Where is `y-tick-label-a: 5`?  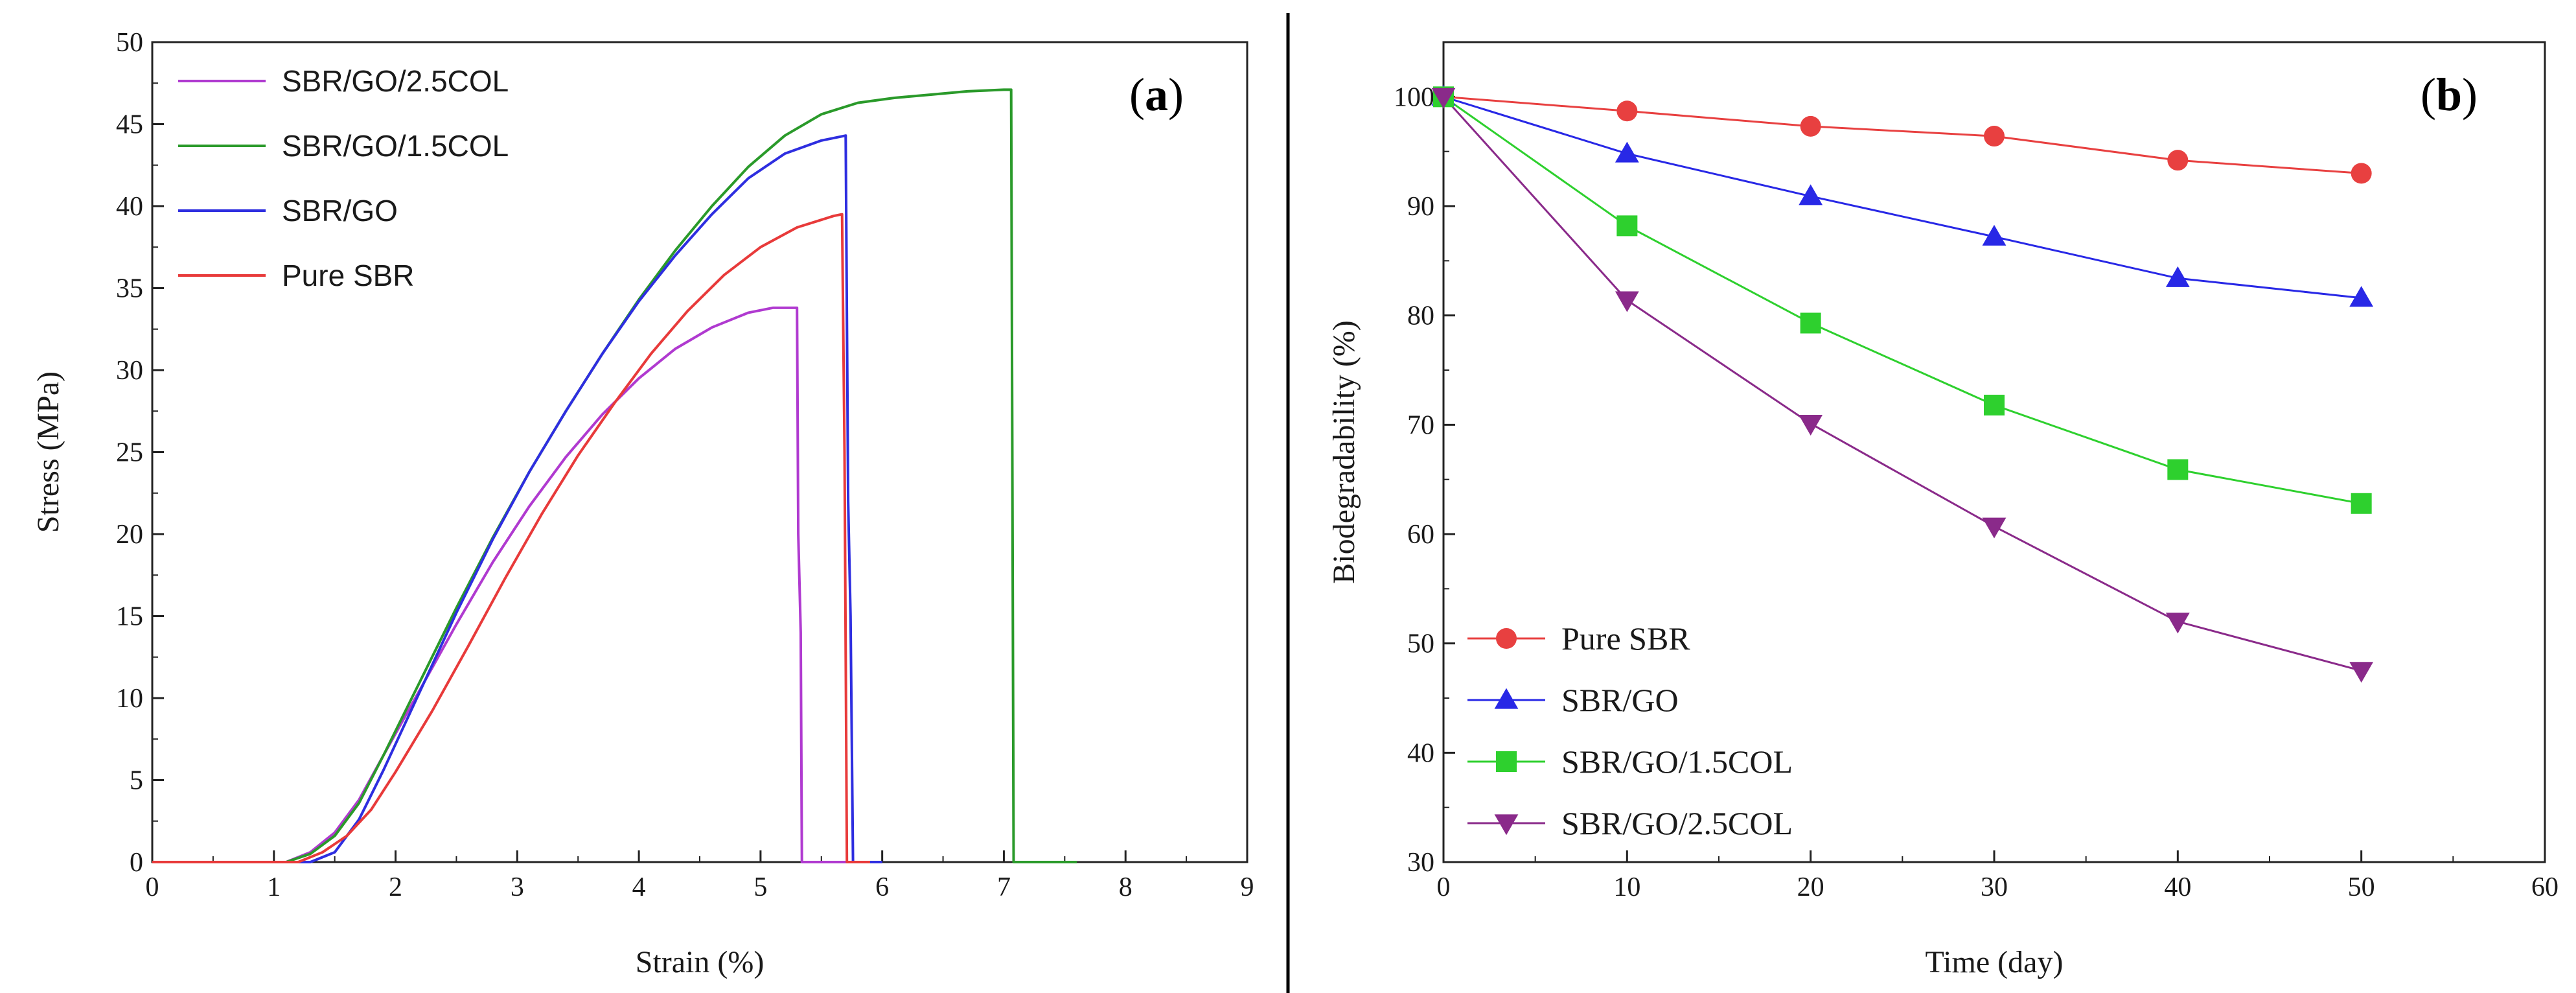
y-tick-label-a: 5 is located at coordinates (136, 781).